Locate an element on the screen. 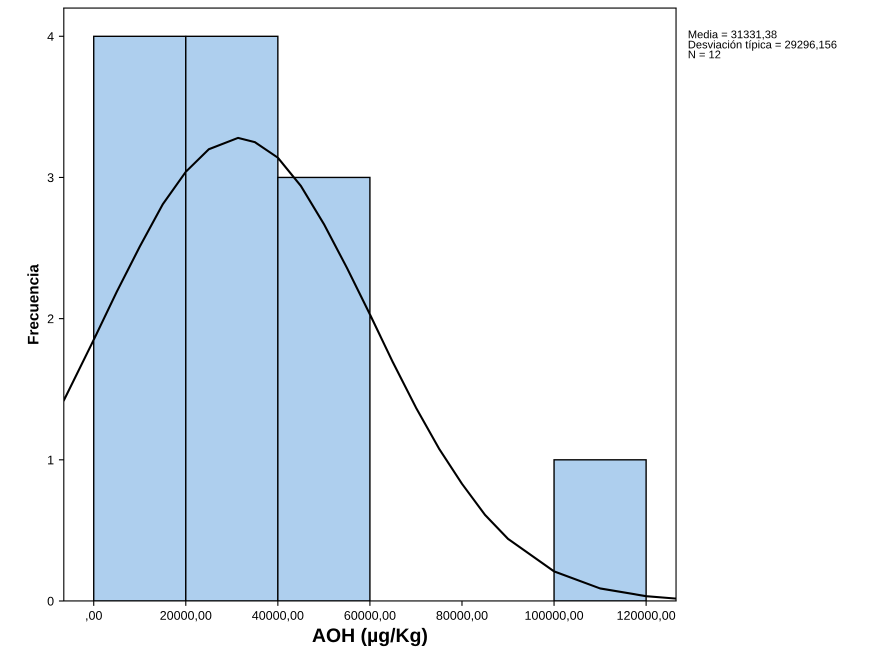 The height and width of the screenshot is (670, 874). y-tick-label: 3 is located at coordinates (51, 177).